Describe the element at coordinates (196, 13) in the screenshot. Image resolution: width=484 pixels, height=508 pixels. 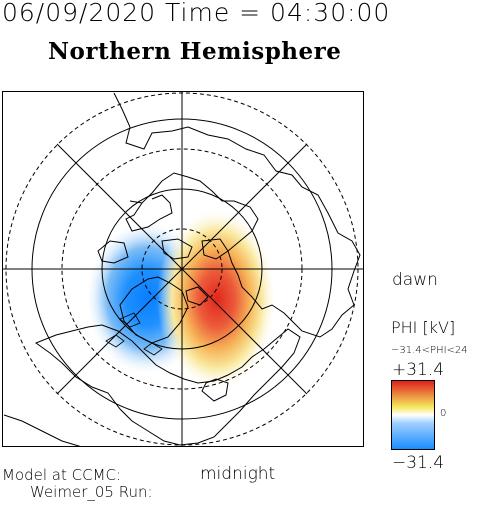
I see `date-time-title: 06/09/2020 Time = 04:30:00` at that location.